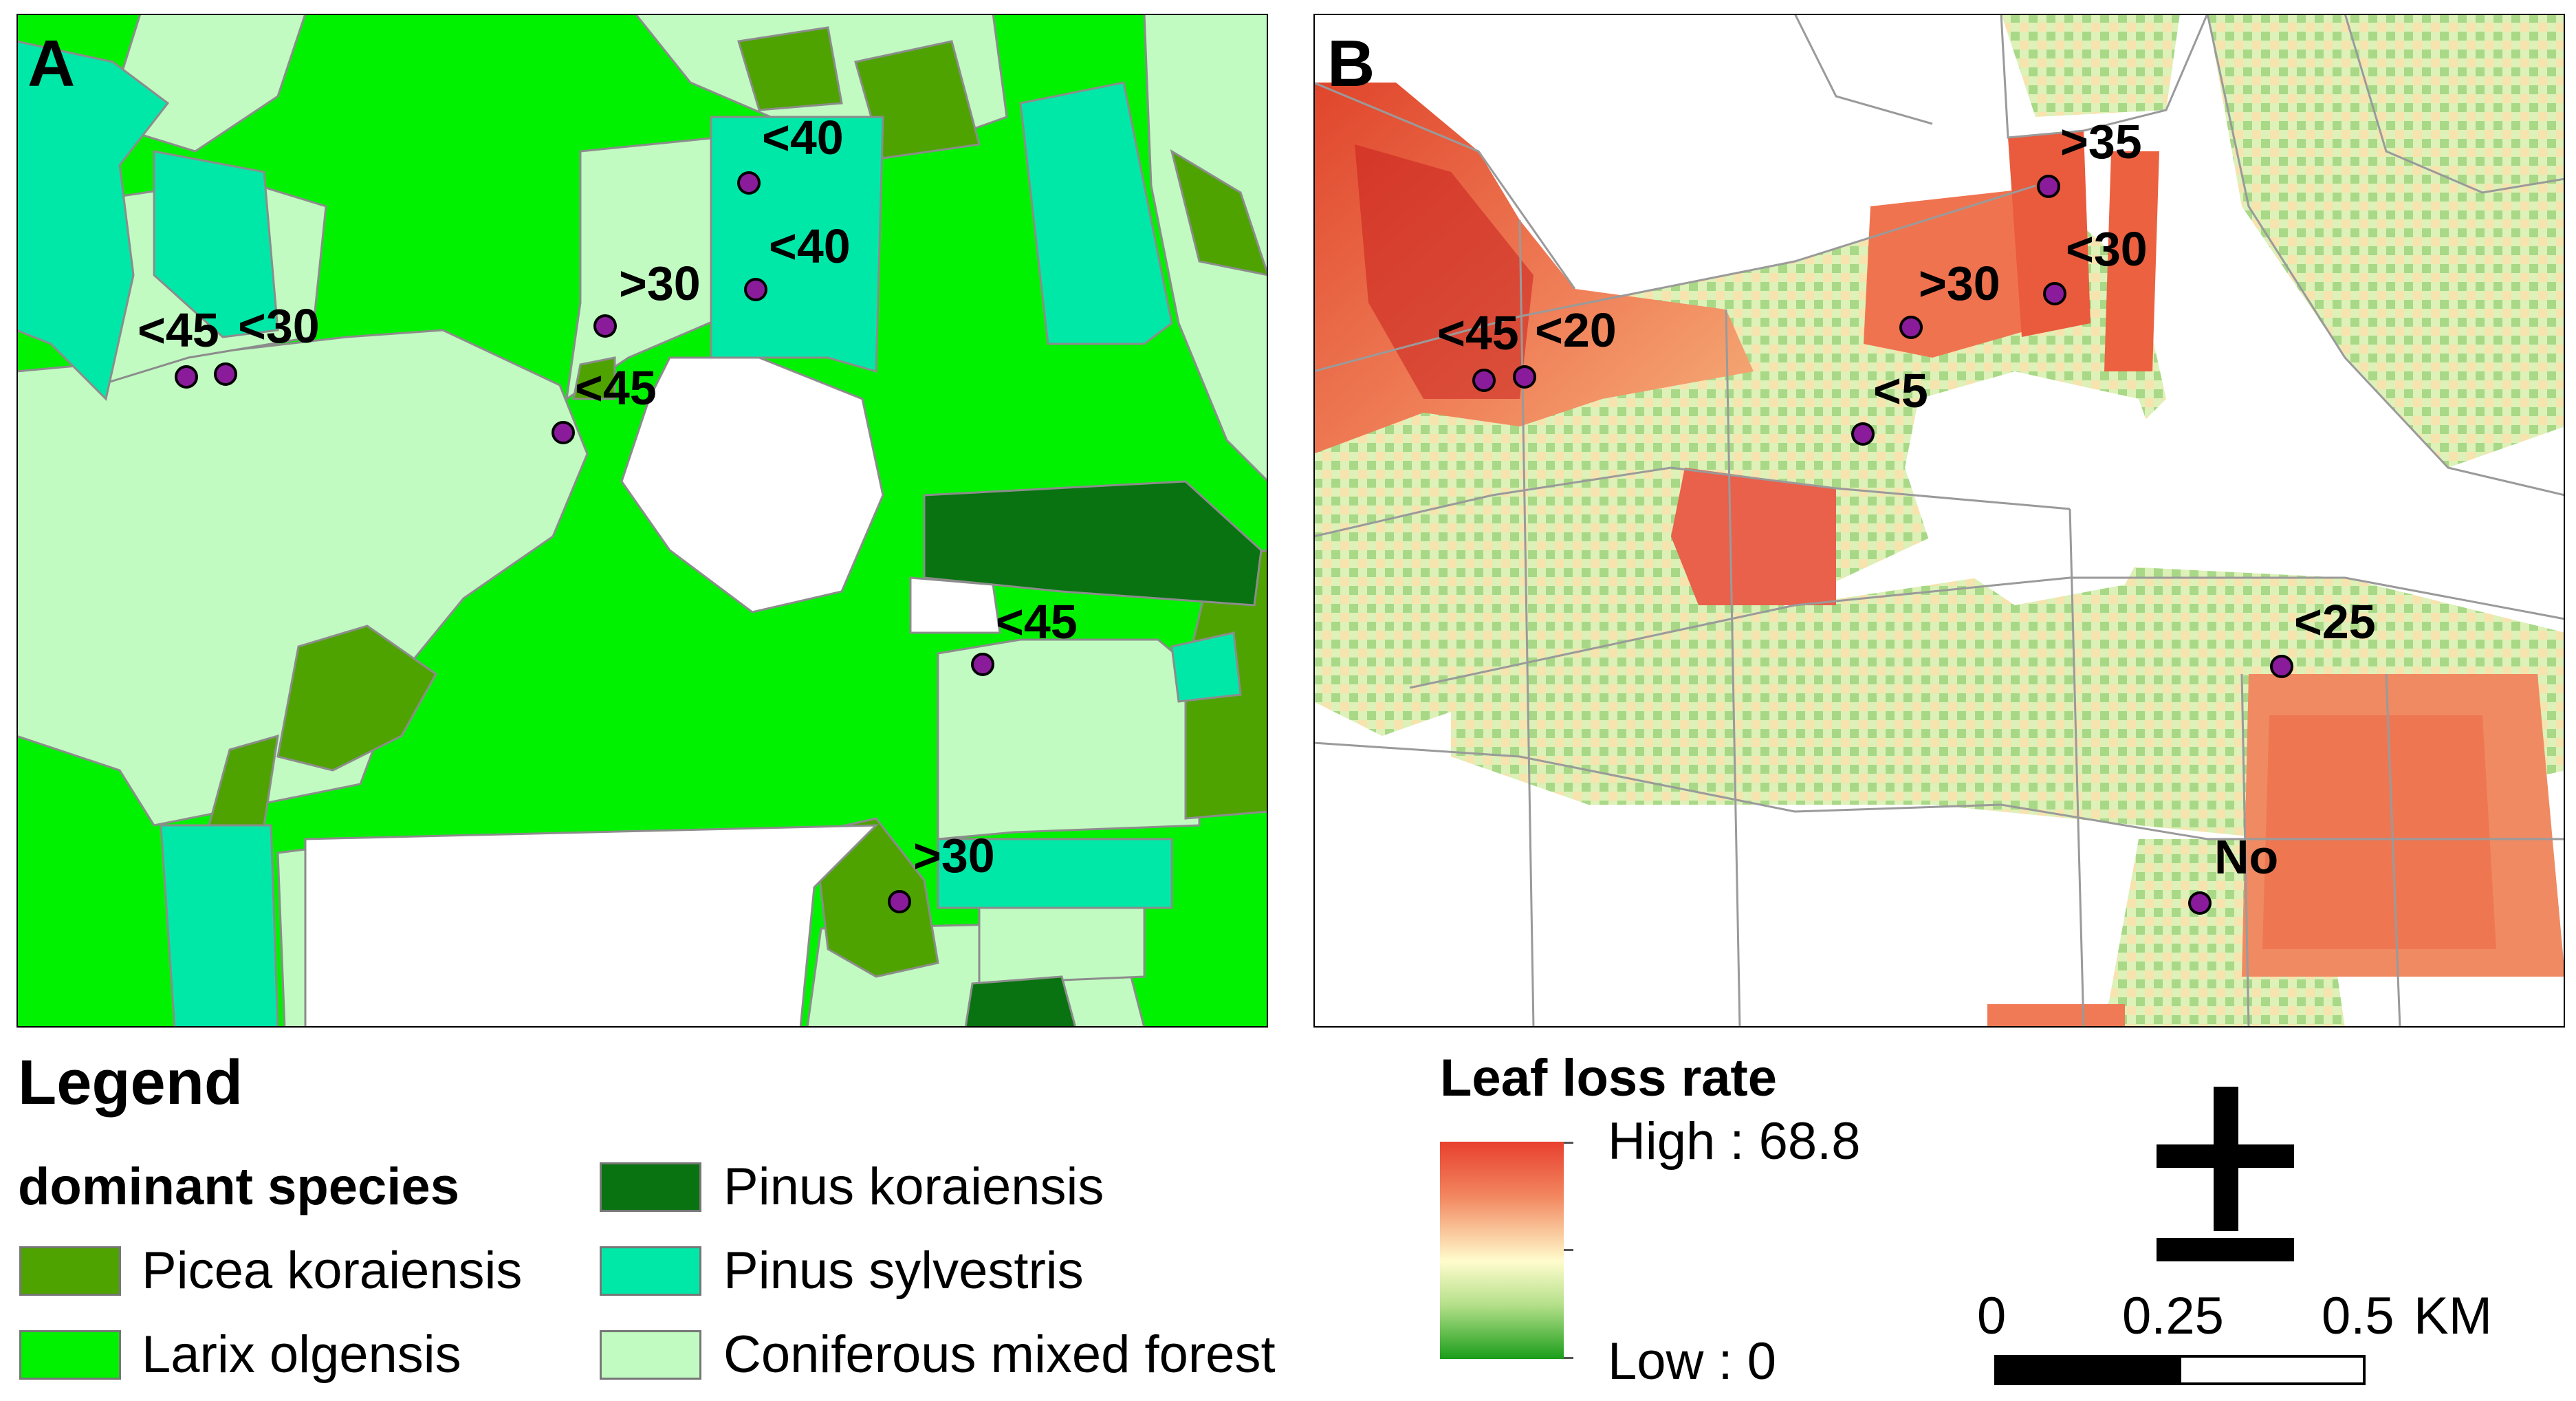  Describe the element at coordinates (1608, 1078) in the screenshot. I see `leaf-loss-title: Leaf loss rate` at that location.